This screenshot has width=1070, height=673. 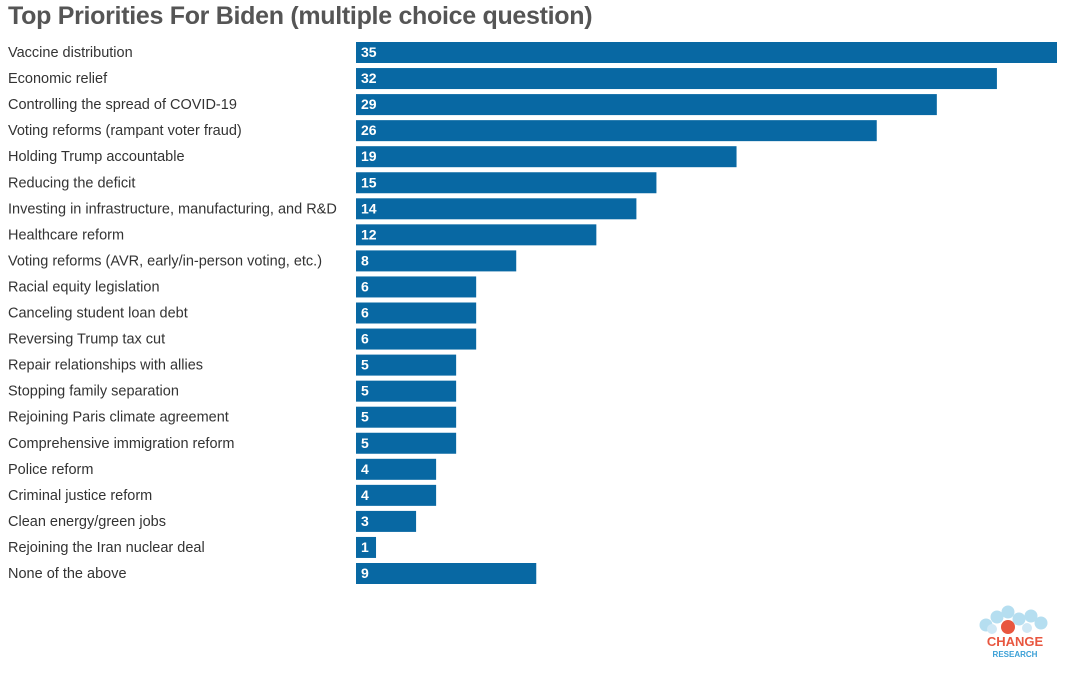 I want to click on category-label: None of the above, so click(x=67, y=574).